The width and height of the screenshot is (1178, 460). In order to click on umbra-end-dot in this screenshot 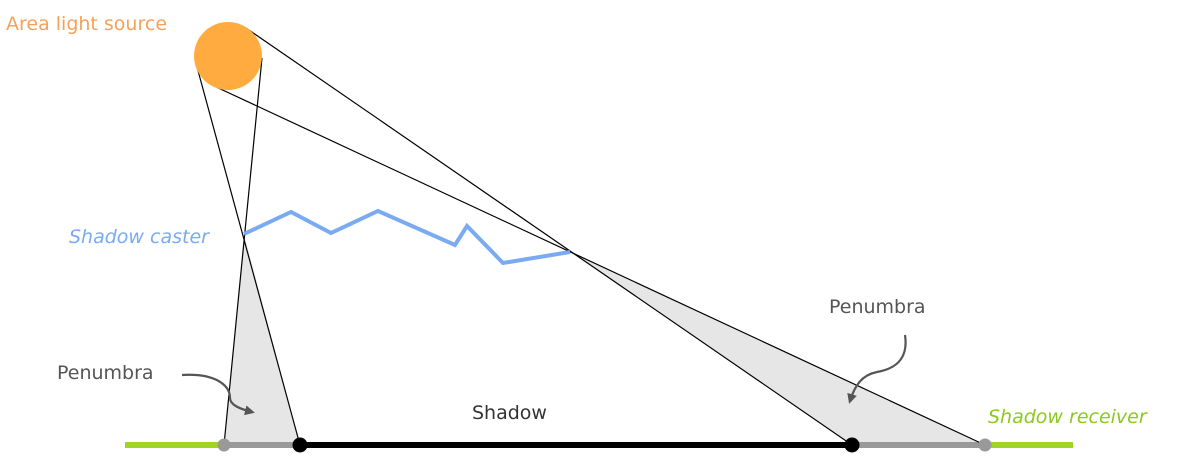, I will do `click(852, 445)`.